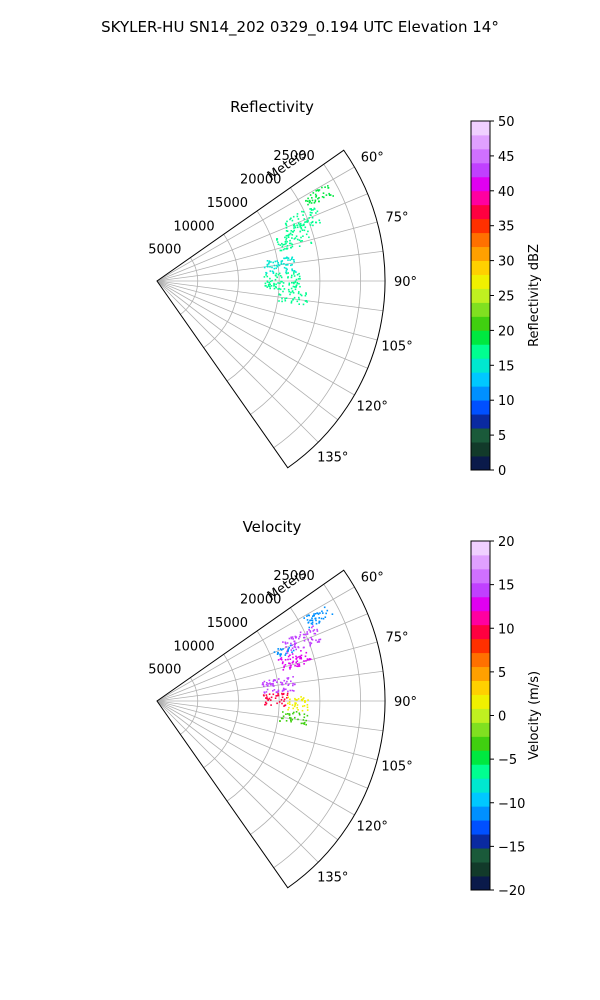 This screenshot has height=1000, width=600. Describe the element at coordinates (221, 711) in the screenshot. I see `range-ring` at that location.